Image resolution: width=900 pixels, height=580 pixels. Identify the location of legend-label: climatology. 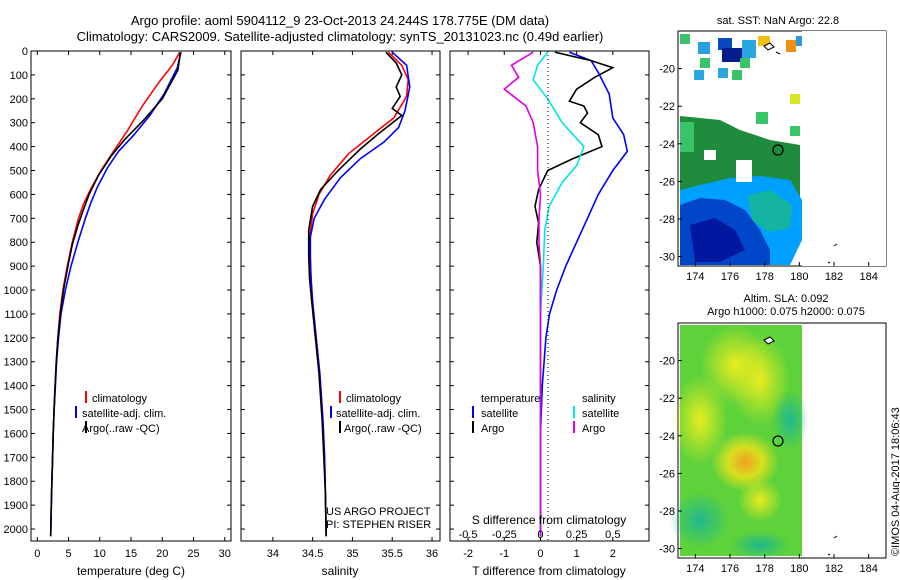
(374, 399).